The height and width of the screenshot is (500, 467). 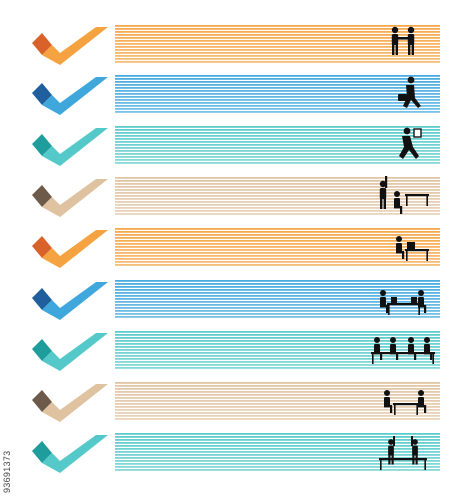 What do you see at coordinates (409, 92) in the screenshot?
I see `running-briefcase-icon` at bounding box center [409, 92].